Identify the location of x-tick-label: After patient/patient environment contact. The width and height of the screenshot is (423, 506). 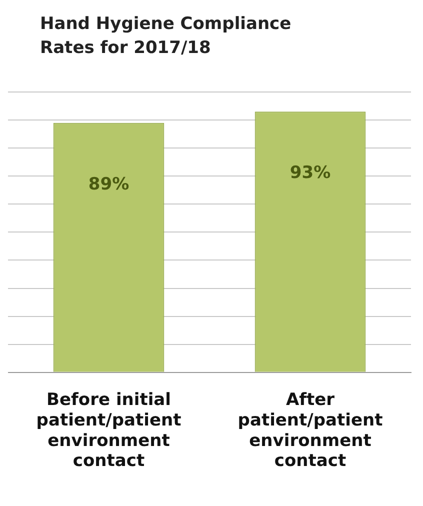
(310, 431).